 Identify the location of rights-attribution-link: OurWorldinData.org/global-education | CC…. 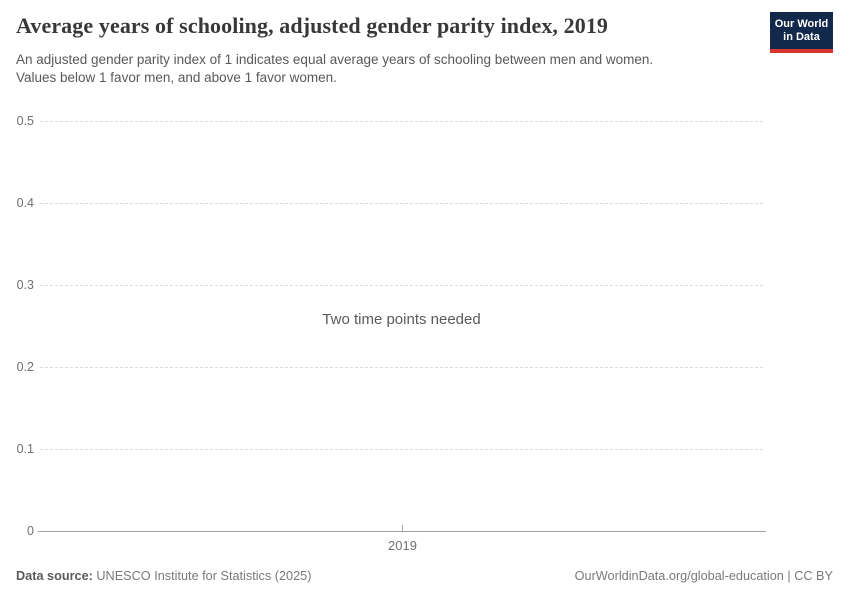
(703, 576).